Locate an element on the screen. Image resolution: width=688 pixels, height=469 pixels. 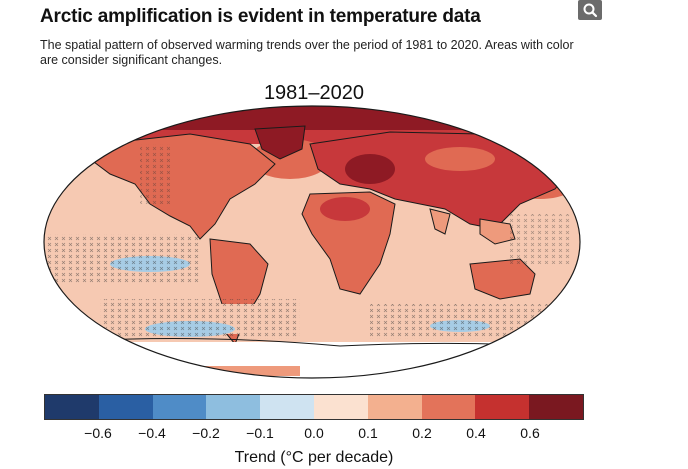
antarctica is located at coordinates (312, 360).